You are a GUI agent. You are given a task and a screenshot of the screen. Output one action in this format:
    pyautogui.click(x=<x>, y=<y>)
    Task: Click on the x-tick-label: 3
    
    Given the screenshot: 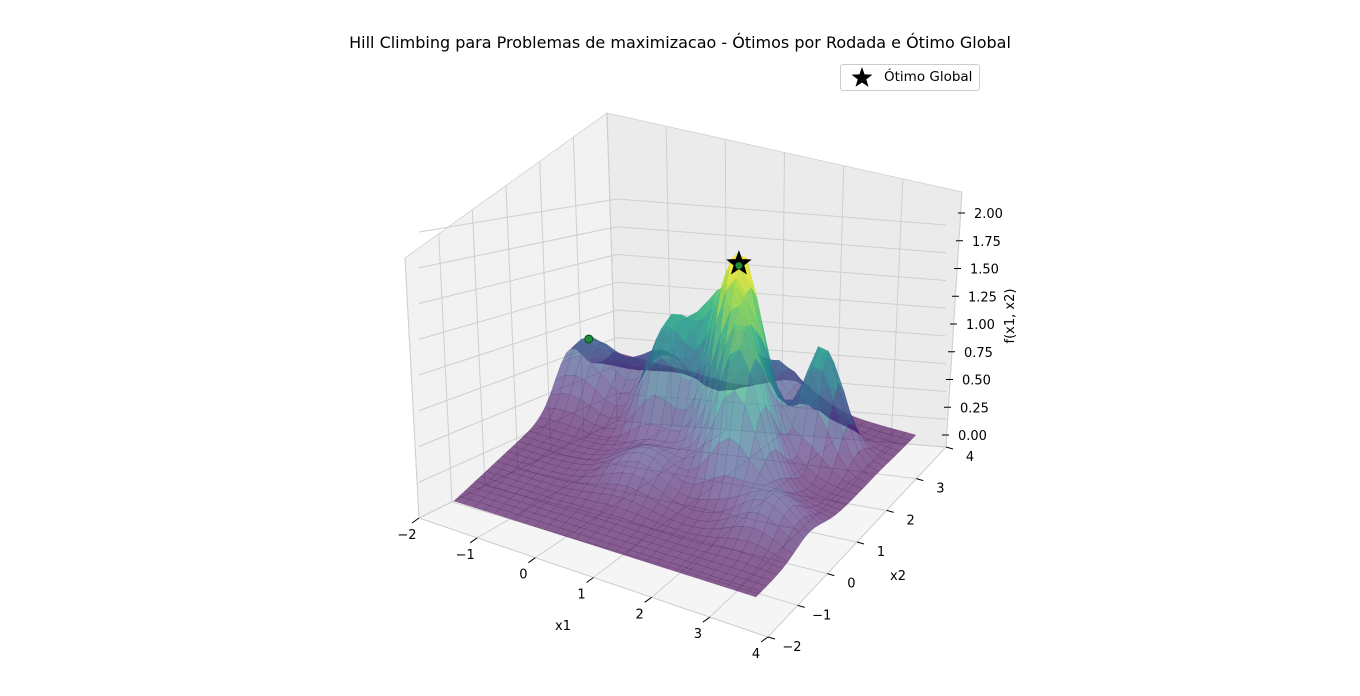 What is the action you would take?
    pyautogui.click(x=698, y=634)
    